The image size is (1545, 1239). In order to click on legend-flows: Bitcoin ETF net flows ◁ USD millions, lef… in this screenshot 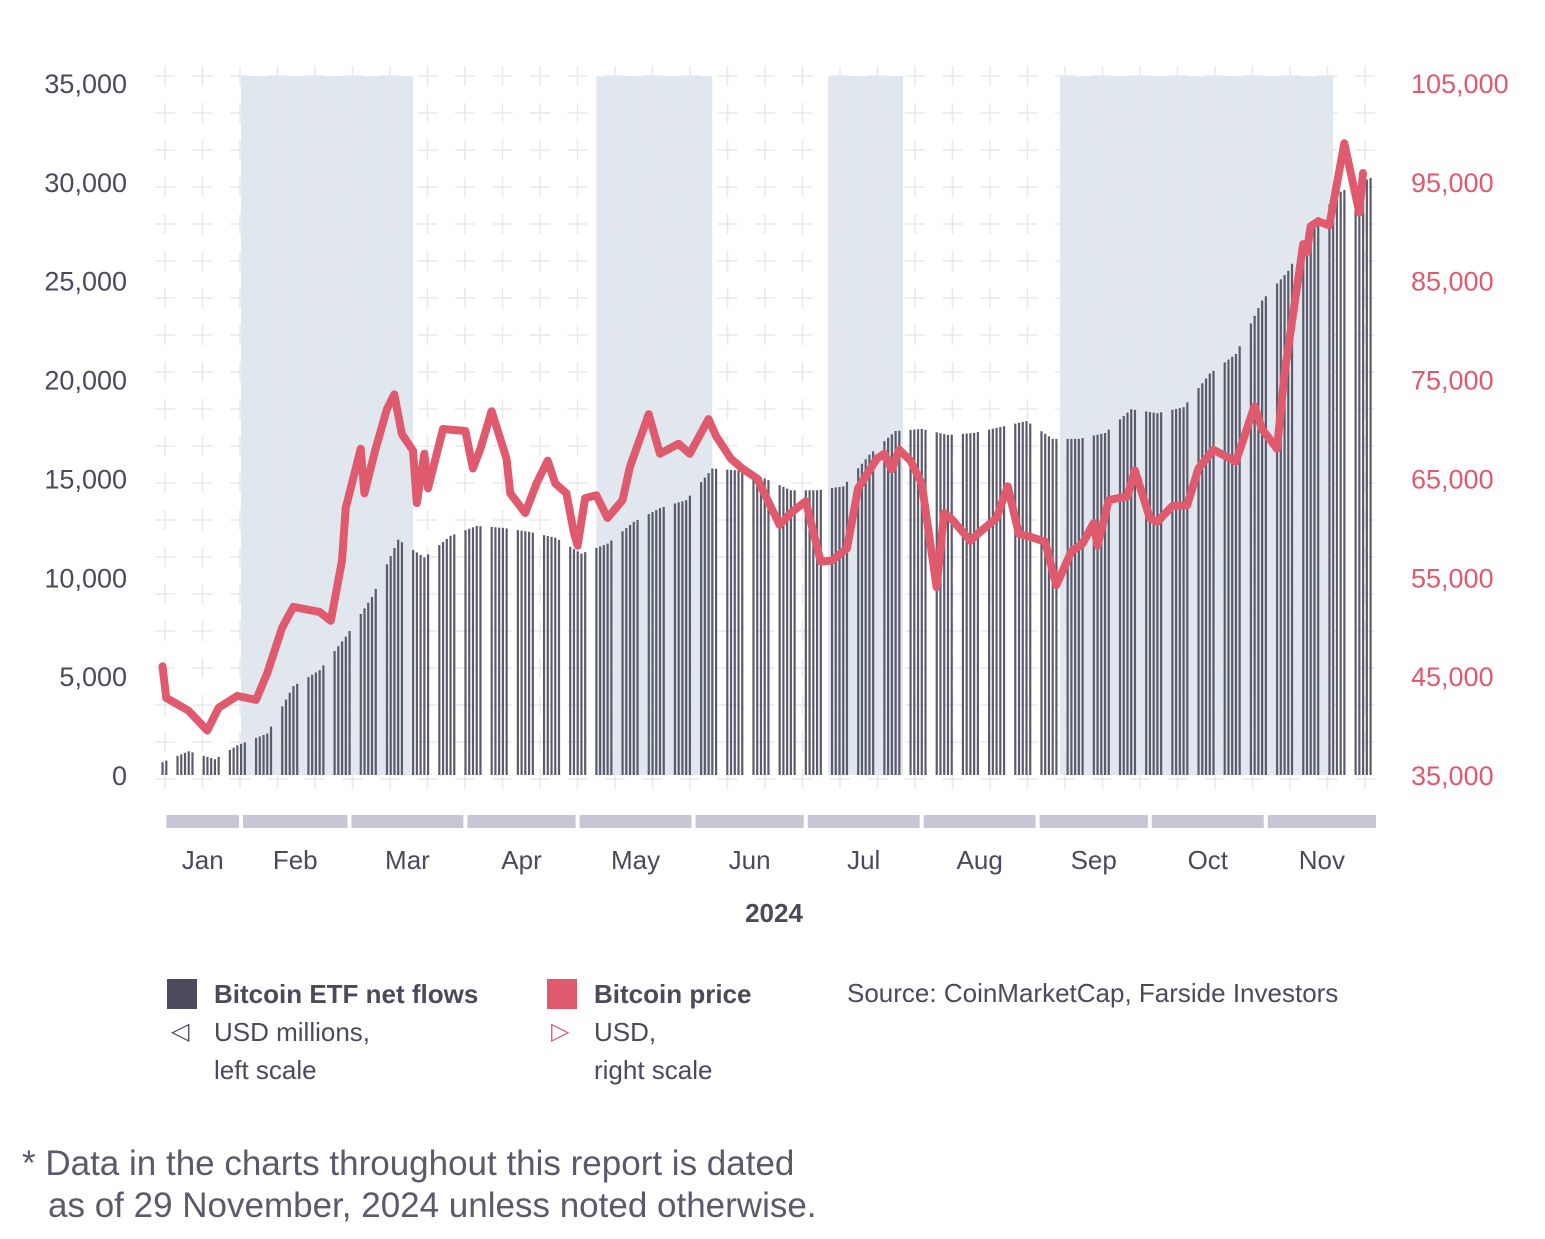, I will do `click(322, 1032)`.